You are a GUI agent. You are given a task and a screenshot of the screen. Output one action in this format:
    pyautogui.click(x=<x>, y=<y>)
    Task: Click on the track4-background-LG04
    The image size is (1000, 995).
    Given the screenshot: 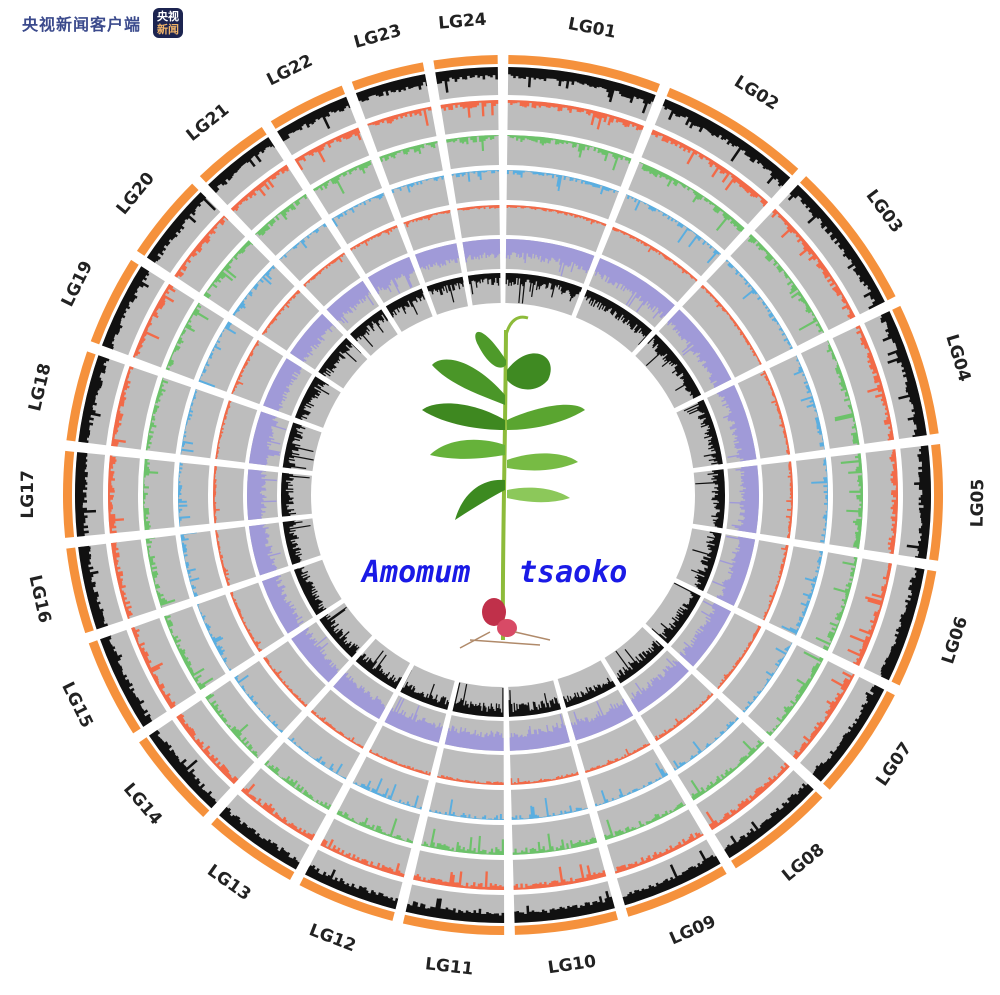 What is the action you would take?
    pyautogui.click(x=797, y=404)
    